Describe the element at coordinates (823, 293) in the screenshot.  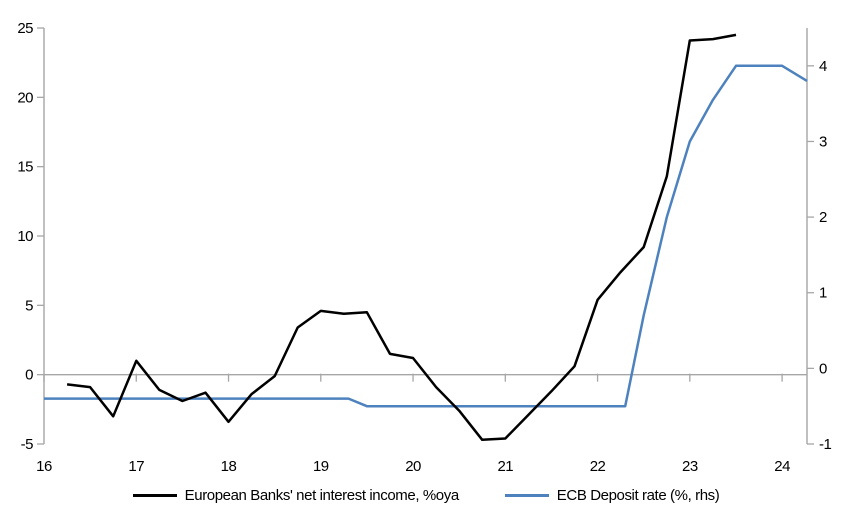
I see `y-right-axis-label: 1` at that location.